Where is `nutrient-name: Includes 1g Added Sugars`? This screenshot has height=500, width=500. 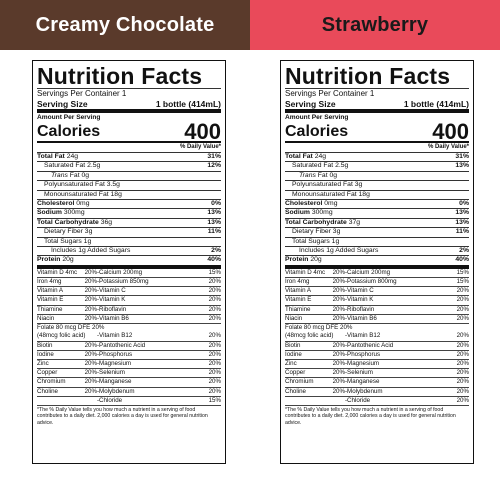
nutrient-name: Includes 1g Added Sugars is located at coordinates (372, 251).